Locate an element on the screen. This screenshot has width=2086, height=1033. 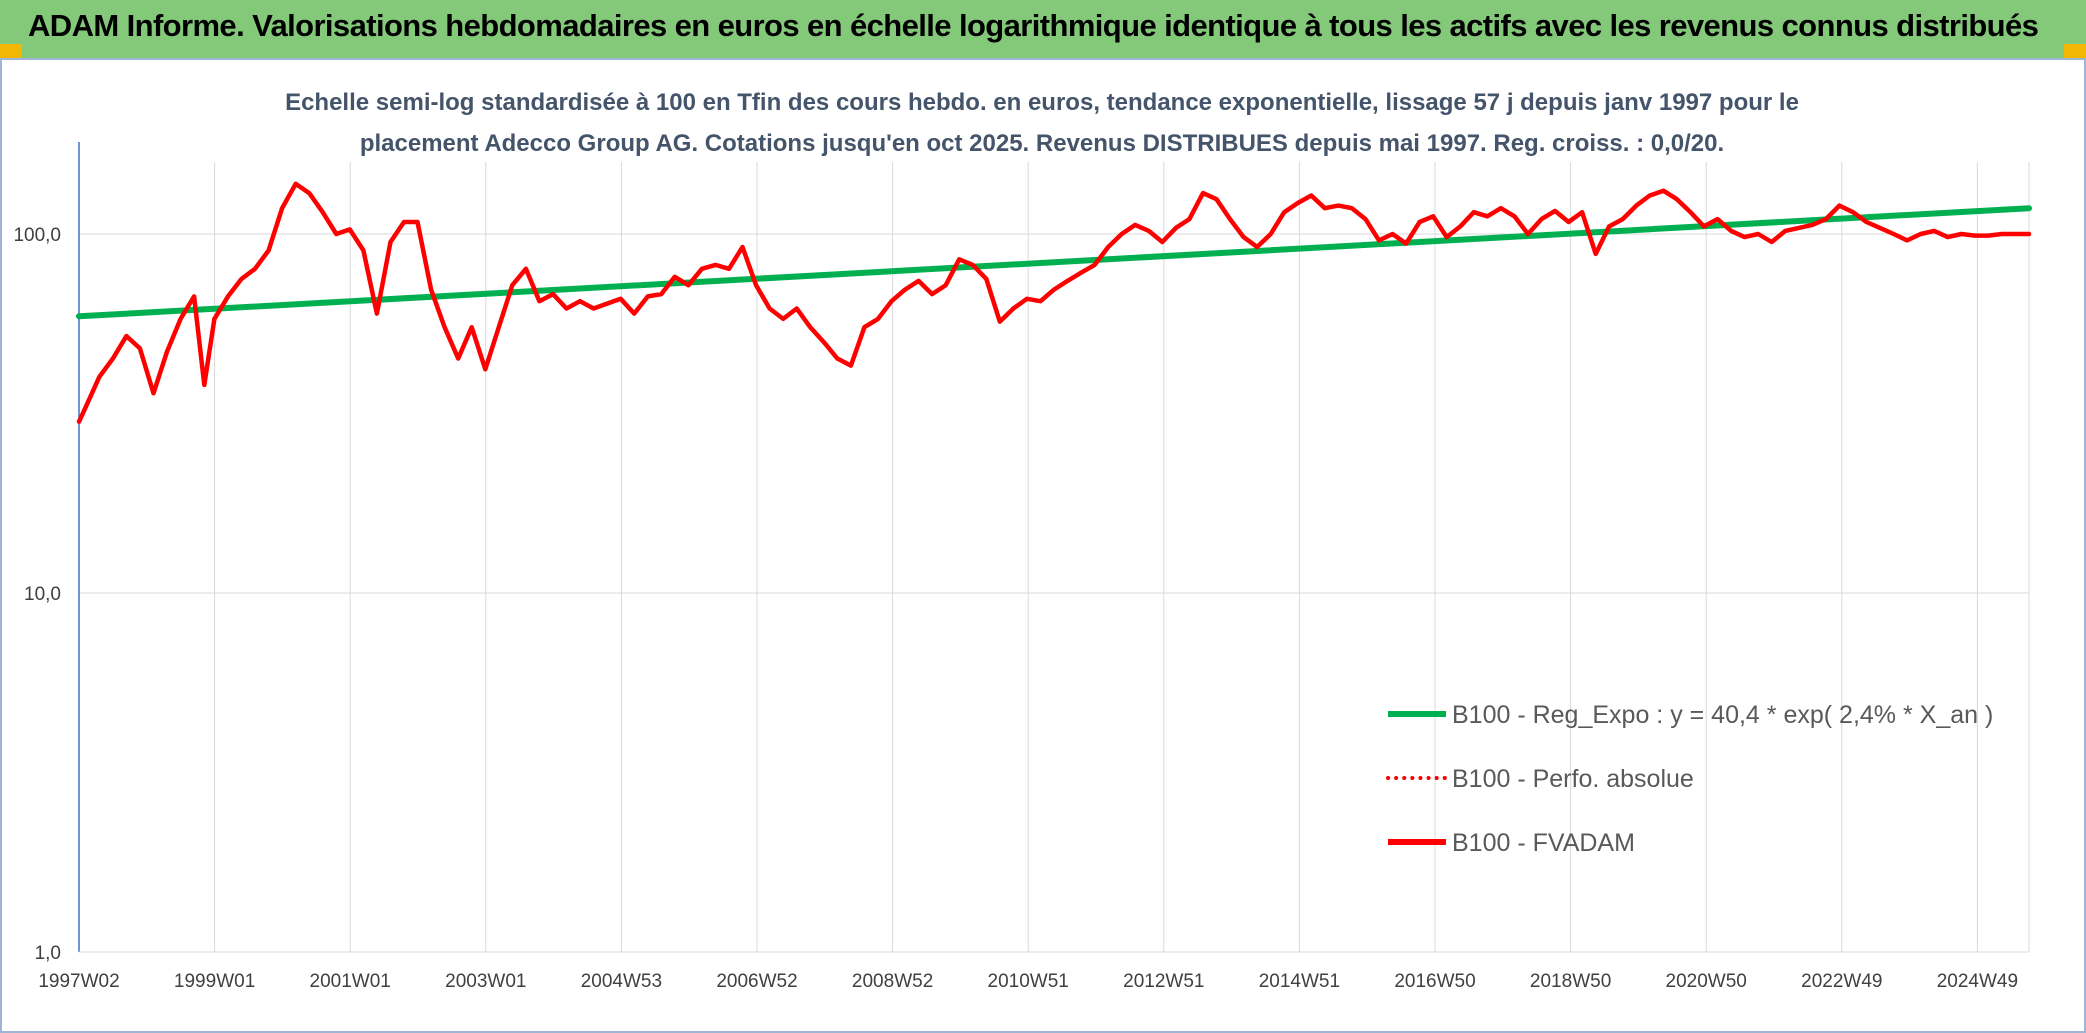
x-tick-label: 1997W02 is located at coordinates (78, 981).